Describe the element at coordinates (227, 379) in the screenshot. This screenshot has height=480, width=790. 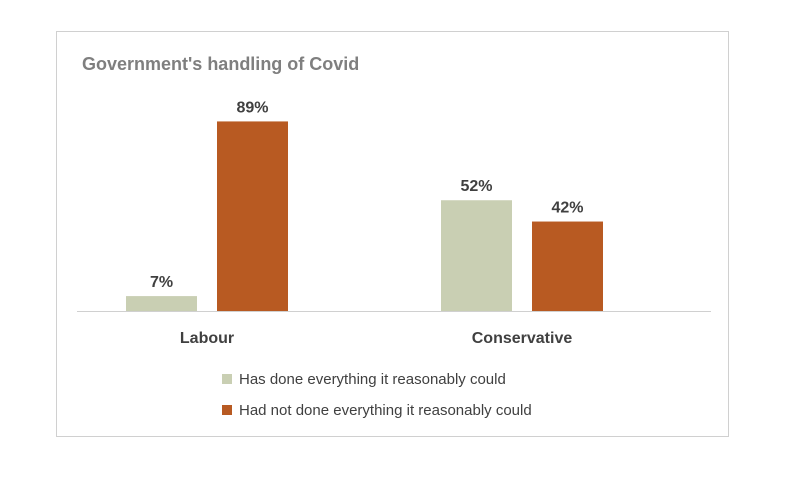
I see `legend-swatch-has-done` at that location.